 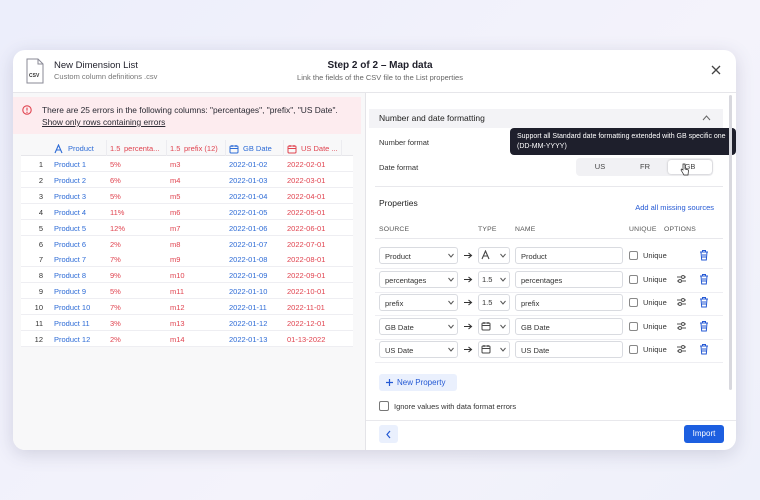 What do you see at coordinates (690, 167) in the screenshot?
I see `date-format-option: GB` at bounding box center [690, 167].